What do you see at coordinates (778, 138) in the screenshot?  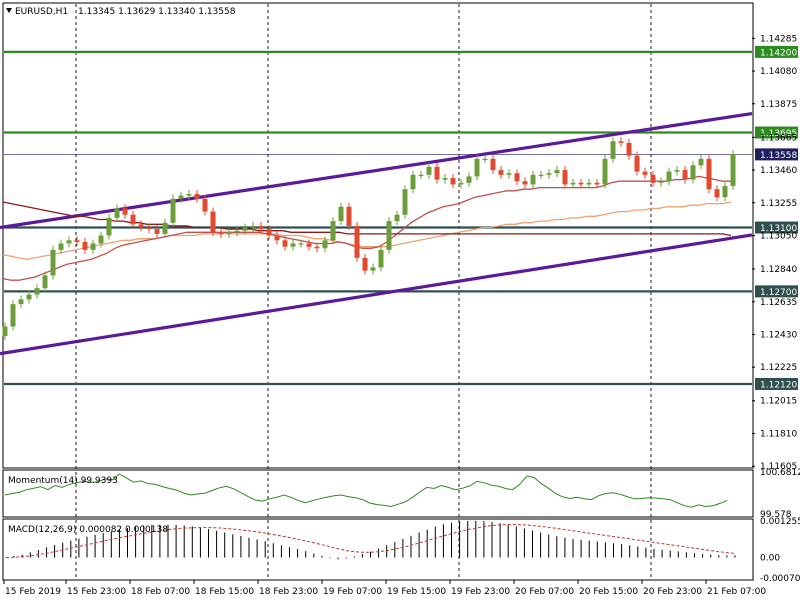 I see `y-tick-label-3: 1.13665` at bounding box center [778, 138].